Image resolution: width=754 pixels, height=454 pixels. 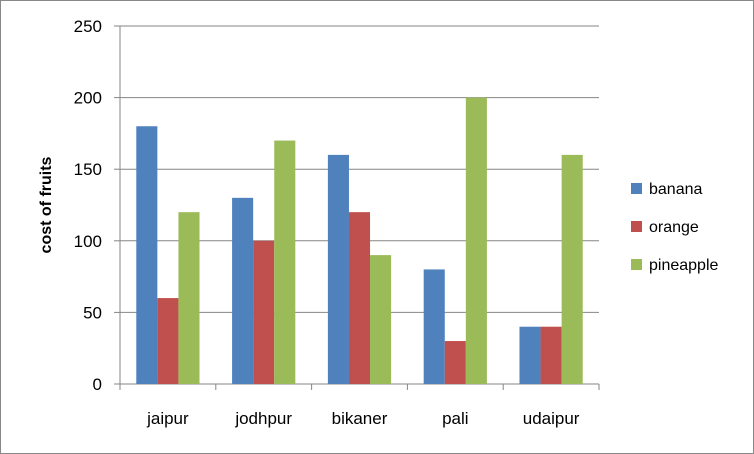 What do you see at coordinates (92, 312) in the screenshot?
I see `y-tick-label: 50` at bounding box center [92, 312].